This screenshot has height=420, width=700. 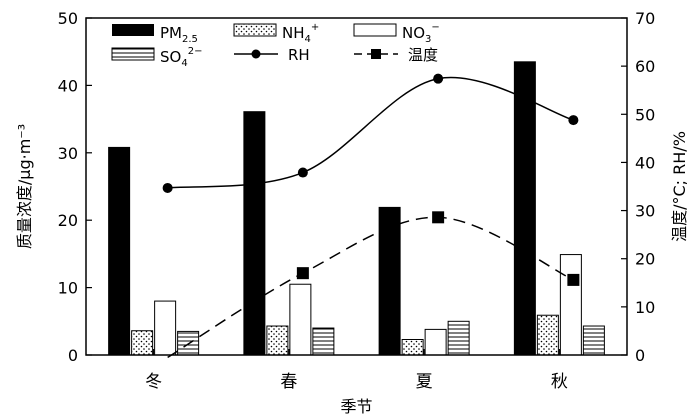 What do you see at coordinates (275, 45) in the screenshot?
I see `legend: PM2.5 NH4+ NO3− SO42− RH 温度` at bounding box center [275, 45].